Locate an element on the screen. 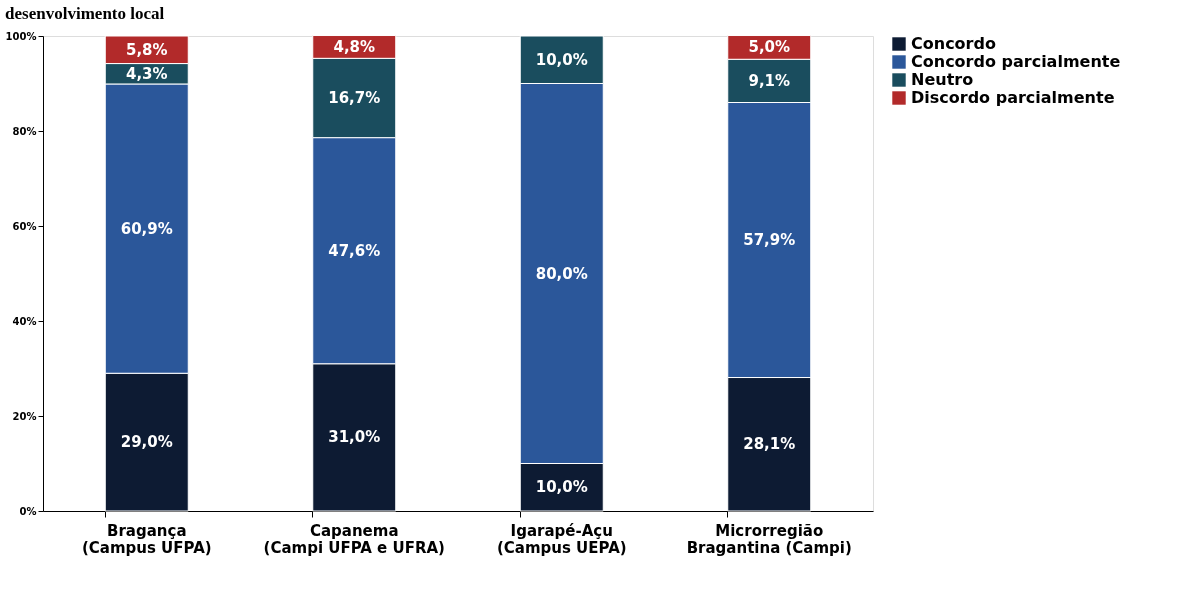 The image size is (1181, 593). data-label: 60,9% is located at coordinates (146, 228).